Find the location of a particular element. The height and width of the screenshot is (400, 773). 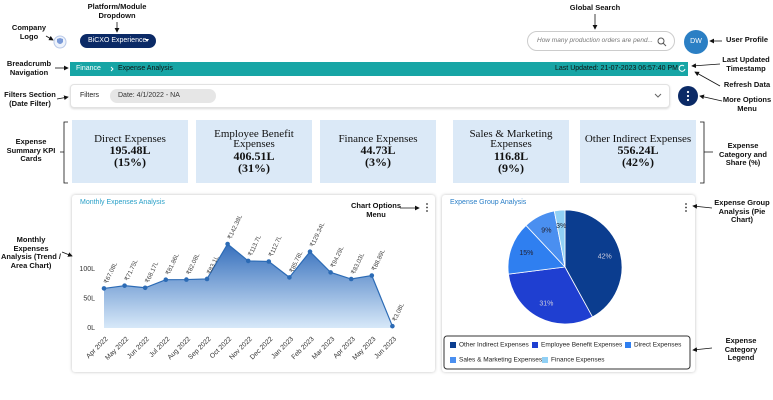

logo is located at coordinates (60, 42).